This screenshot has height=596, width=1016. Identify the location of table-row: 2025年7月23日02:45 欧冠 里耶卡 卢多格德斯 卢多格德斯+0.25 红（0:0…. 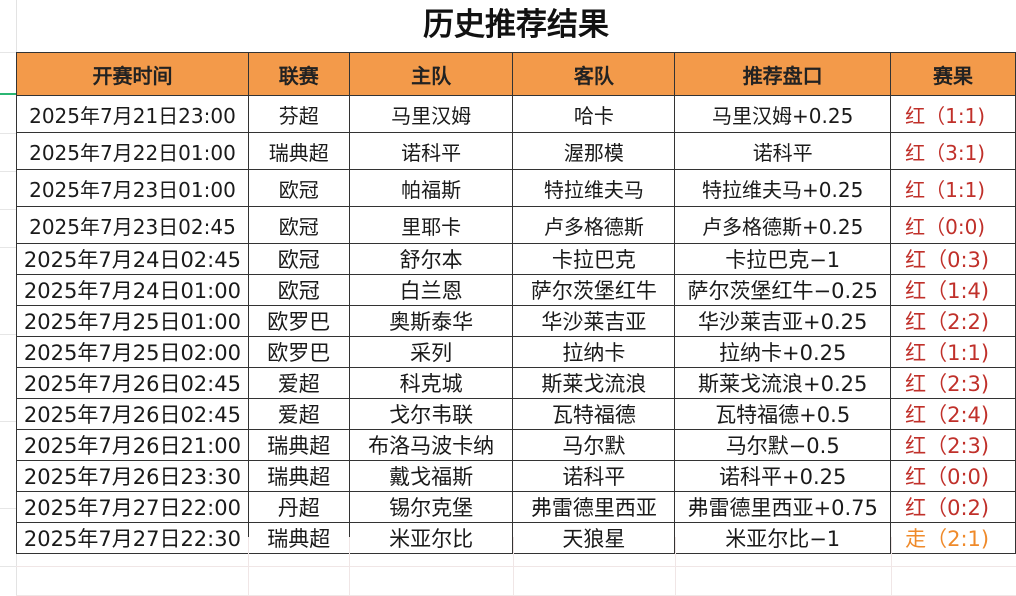
(516, 225).